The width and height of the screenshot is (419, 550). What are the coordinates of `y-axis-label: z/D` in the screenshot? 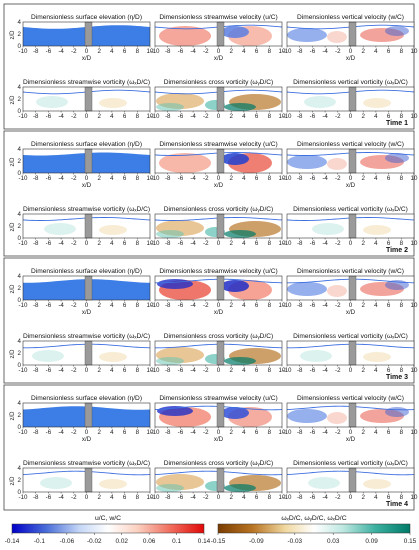 It's located at (13, 289).